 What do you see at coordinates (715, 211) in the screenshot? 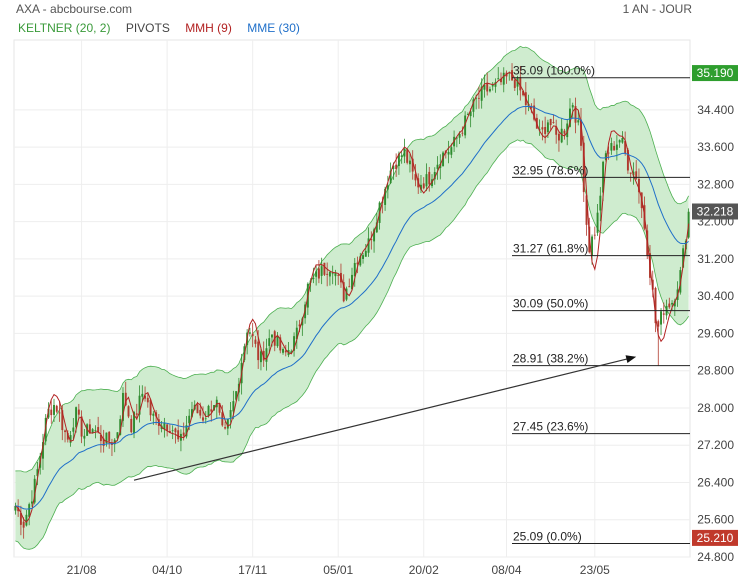
I see `last-price-label: 32.218` at bounding box center [715, 211].